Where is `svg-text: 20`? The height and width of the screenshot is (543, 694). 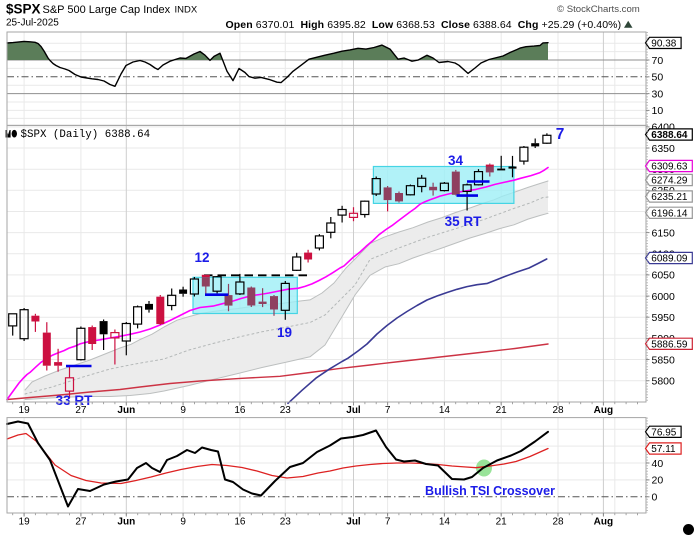
svg-text: 20 is located at coordinates (658, 481).